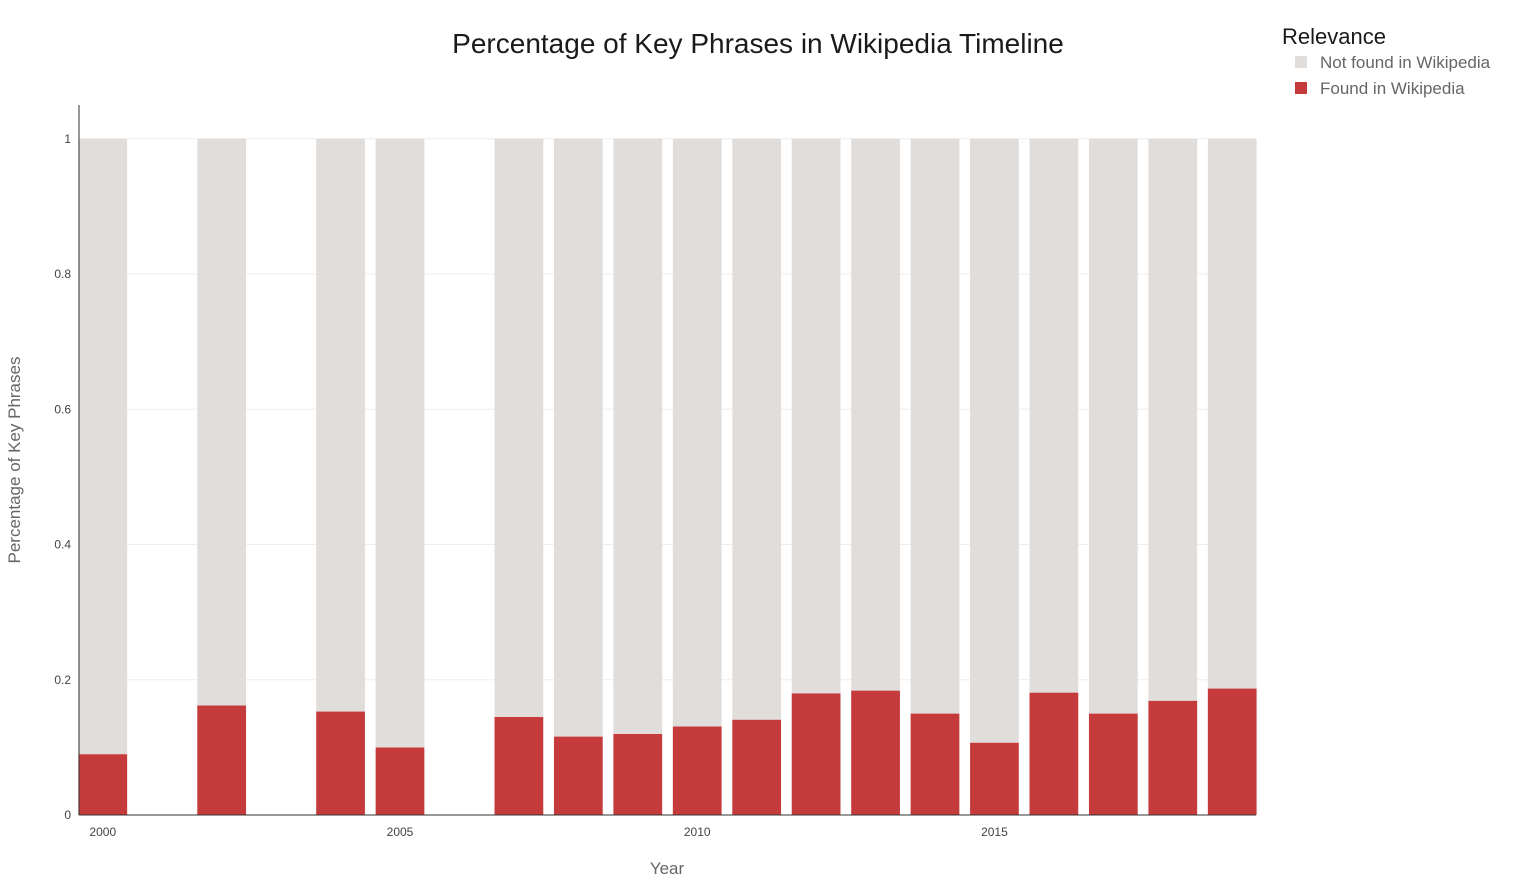 This screenshot has width=1519, height=895. I want to click on y-tick-label: 0.6, so click(62, 409).